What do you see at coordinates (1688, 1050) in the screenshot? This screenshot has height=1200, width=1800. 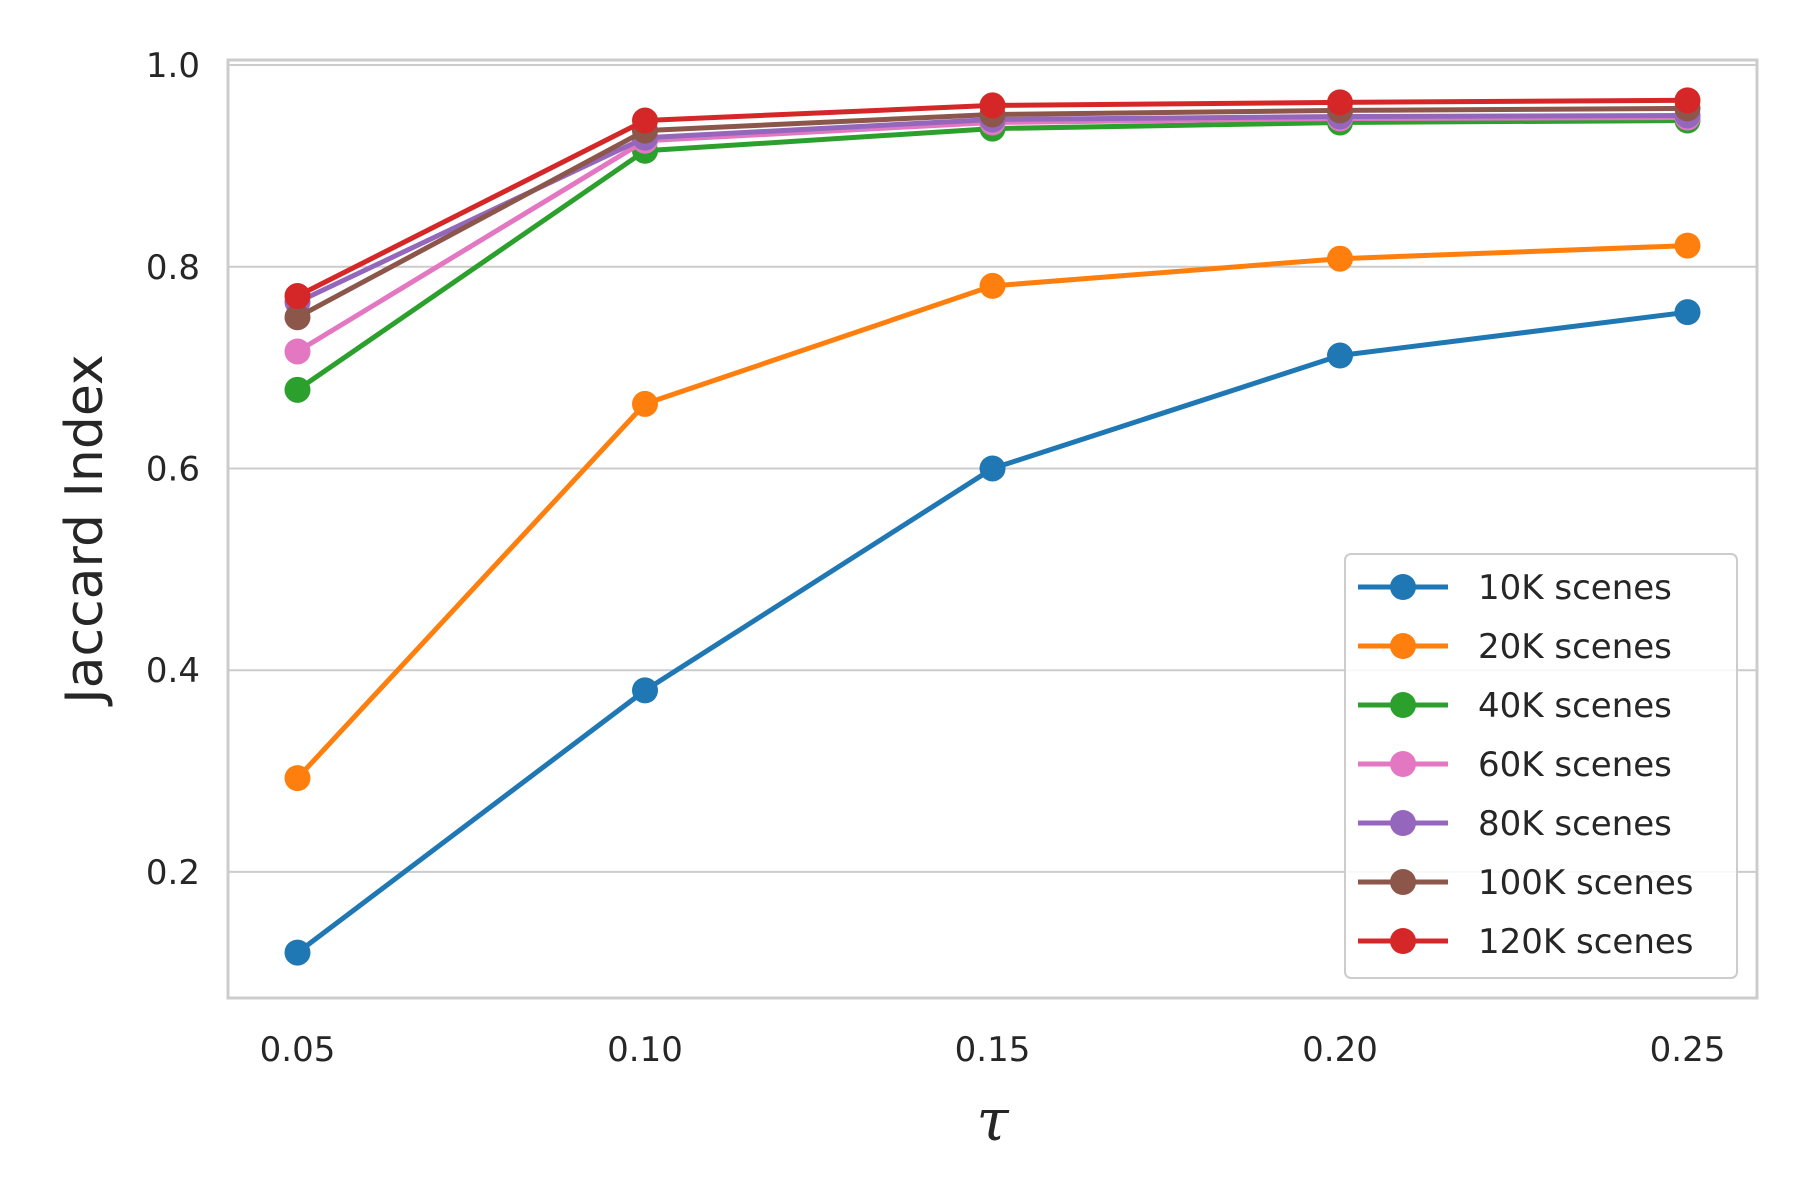 I see `x-tick-label: 0.25` at bounding box center [1688, 1050].